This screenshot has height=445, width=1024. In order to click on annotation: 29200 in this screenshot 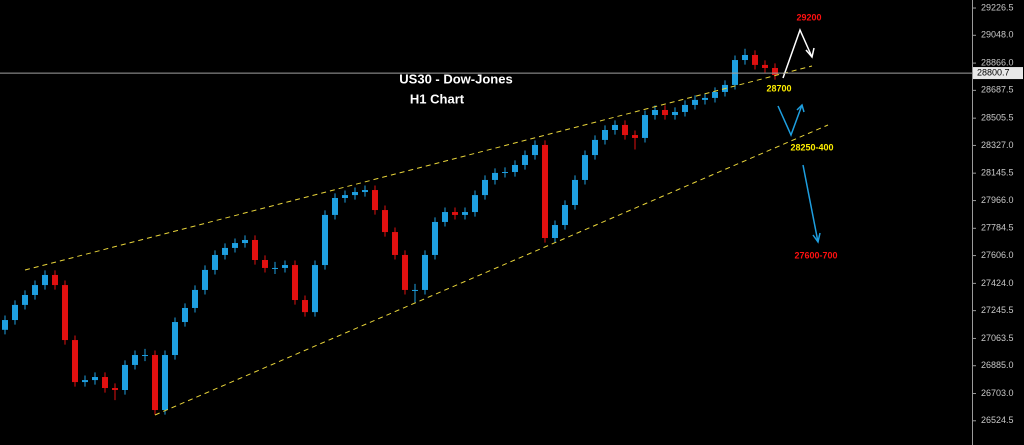, I will do `click(808, 17)`.